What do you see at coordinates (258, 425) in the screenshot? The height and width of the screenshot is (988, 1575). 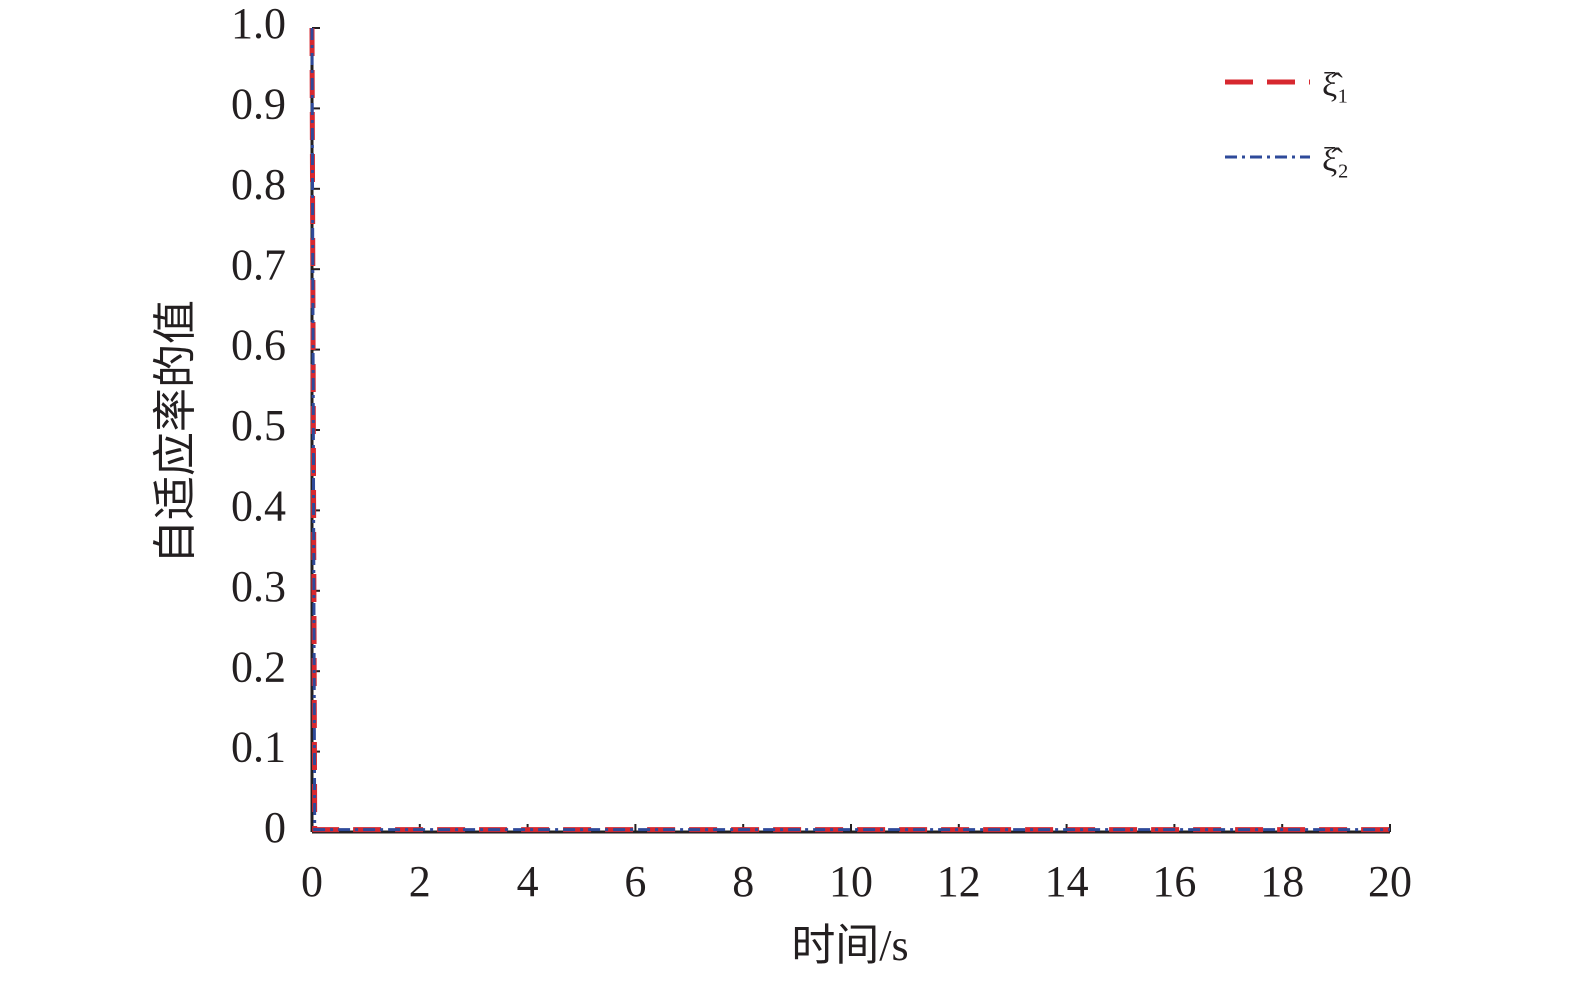 I see `y-tick-label: 0.5` at bounding box center [258, 425].